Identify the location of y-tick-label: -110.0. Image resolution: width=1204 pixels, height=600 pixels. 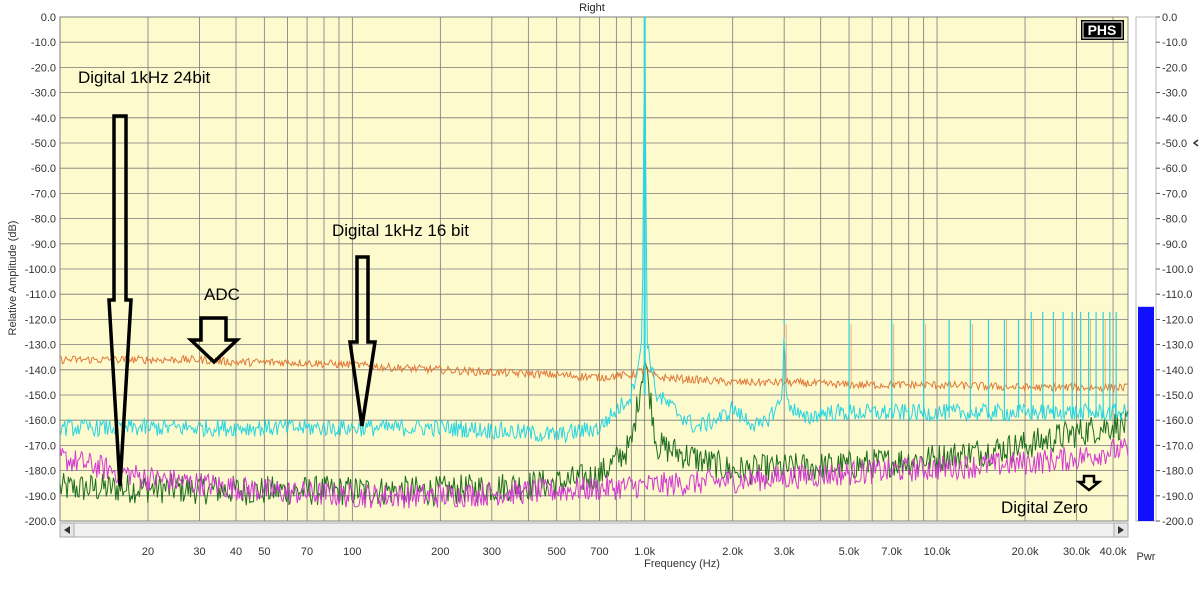
(41, 295).